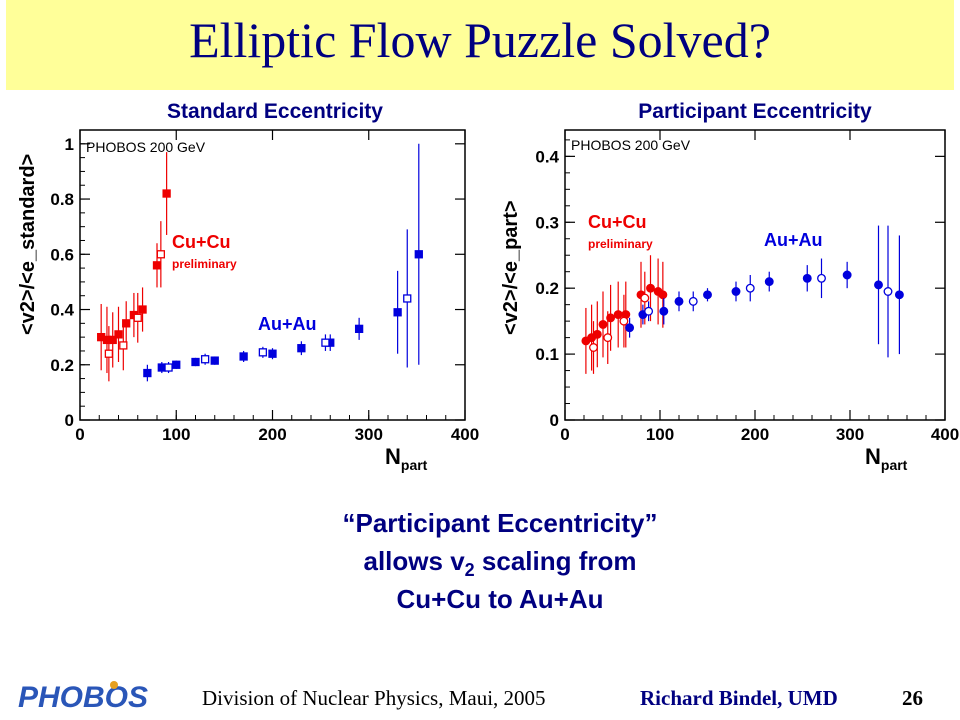 The image size is (960, 720). I want to click on right-x-tick-label: 200, so click(755, 434).